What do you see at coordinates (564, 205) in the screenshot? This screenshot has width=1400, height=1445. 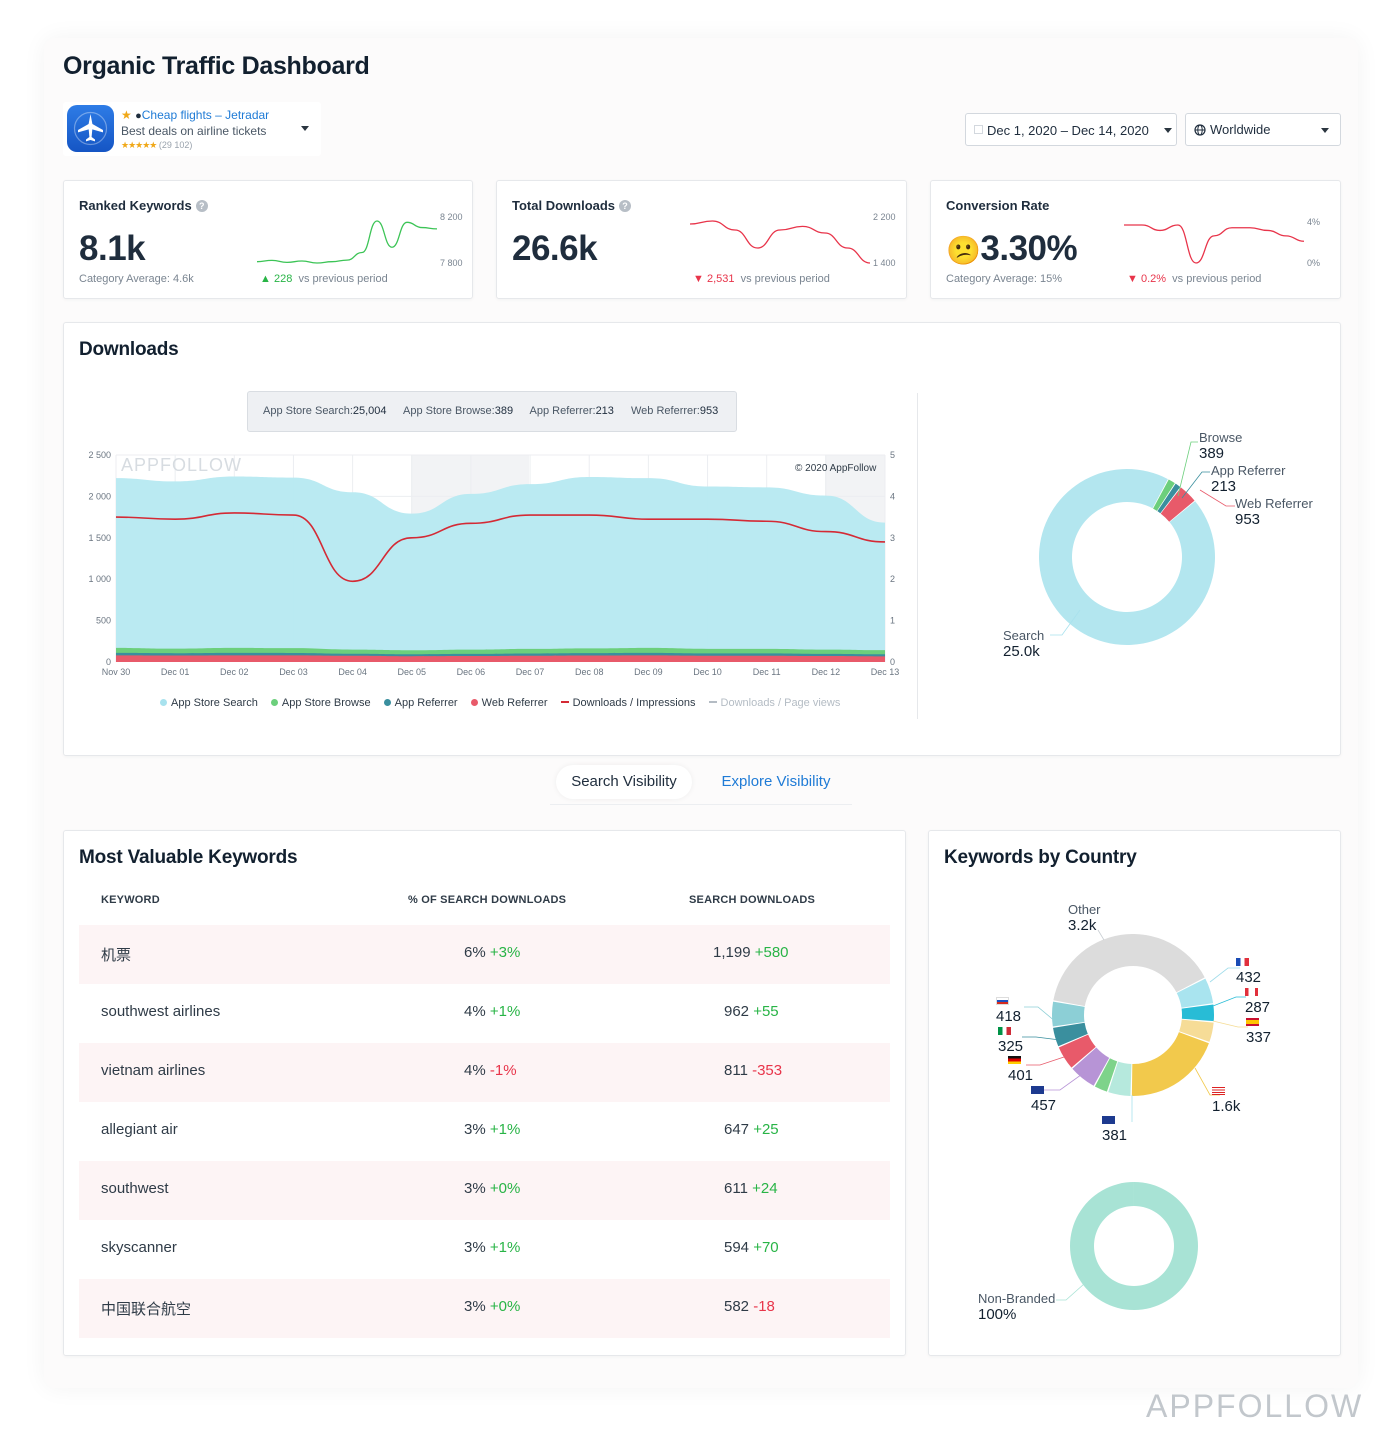 I see `kpi-label-text: Total Downloads` at bounding box center [564, 205].